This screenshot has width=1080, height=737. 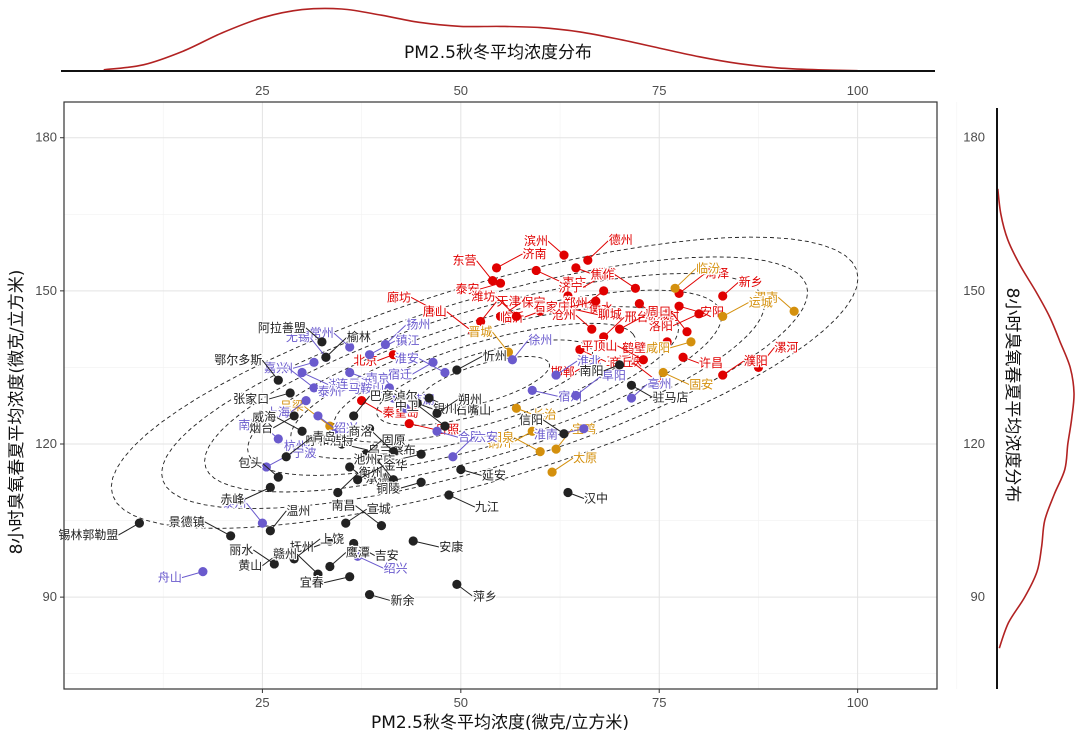 I want to click on point-label: 东营, so click(x=465, y=261).